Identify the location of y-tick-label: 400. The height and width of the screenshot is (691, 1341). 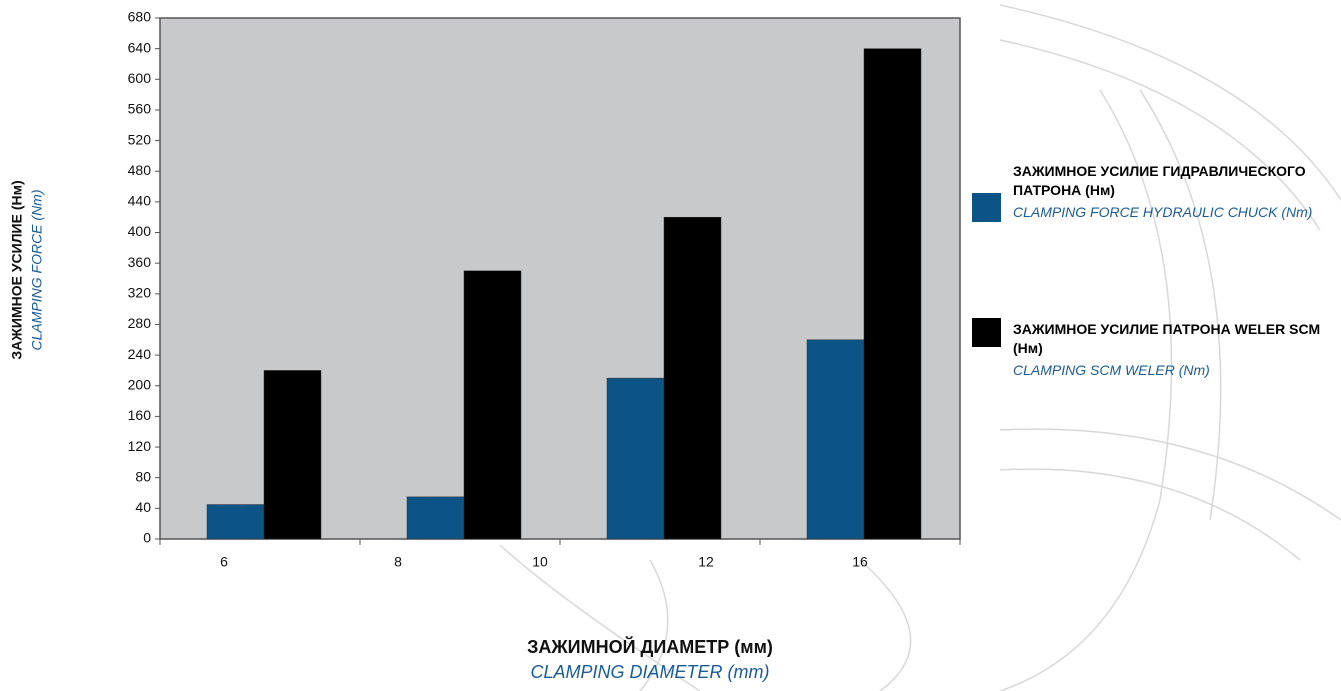
(140, 231).